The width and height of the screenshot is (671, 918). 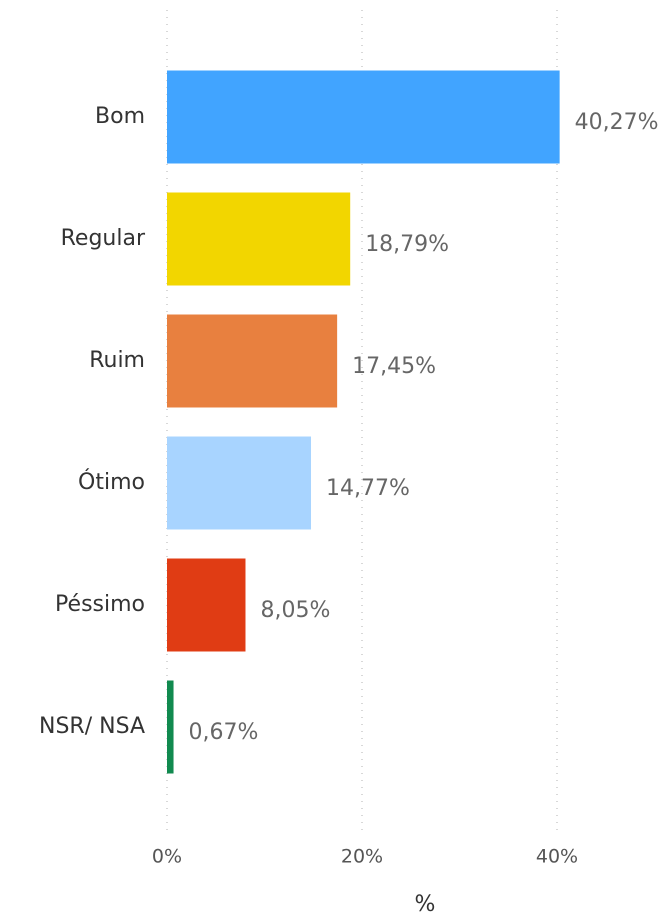 I want to click on y-tick-label: Regular, so click(x=103, y=238).